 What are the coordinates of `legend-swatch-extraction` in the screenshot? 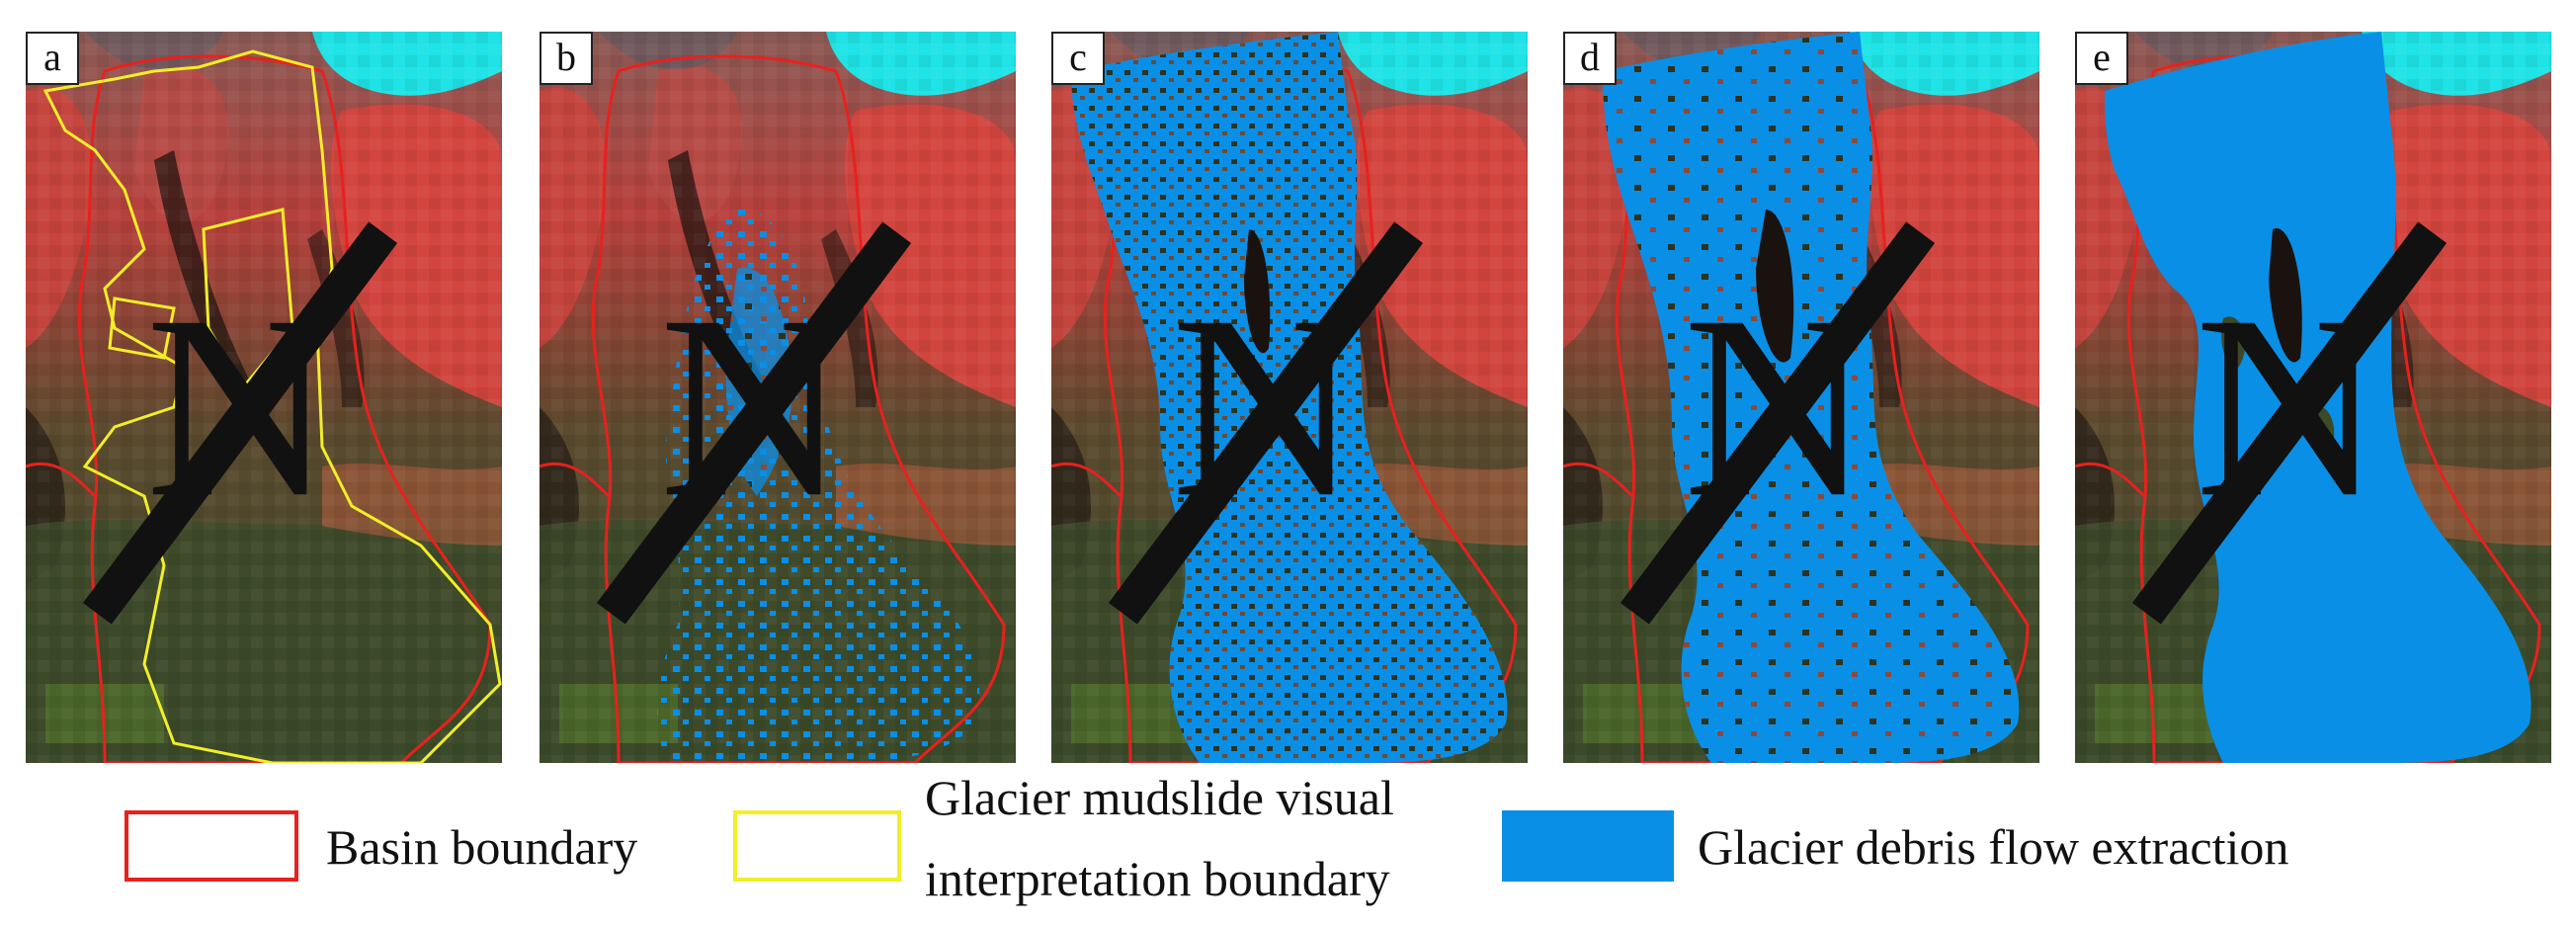 It's located at (1588, 846).